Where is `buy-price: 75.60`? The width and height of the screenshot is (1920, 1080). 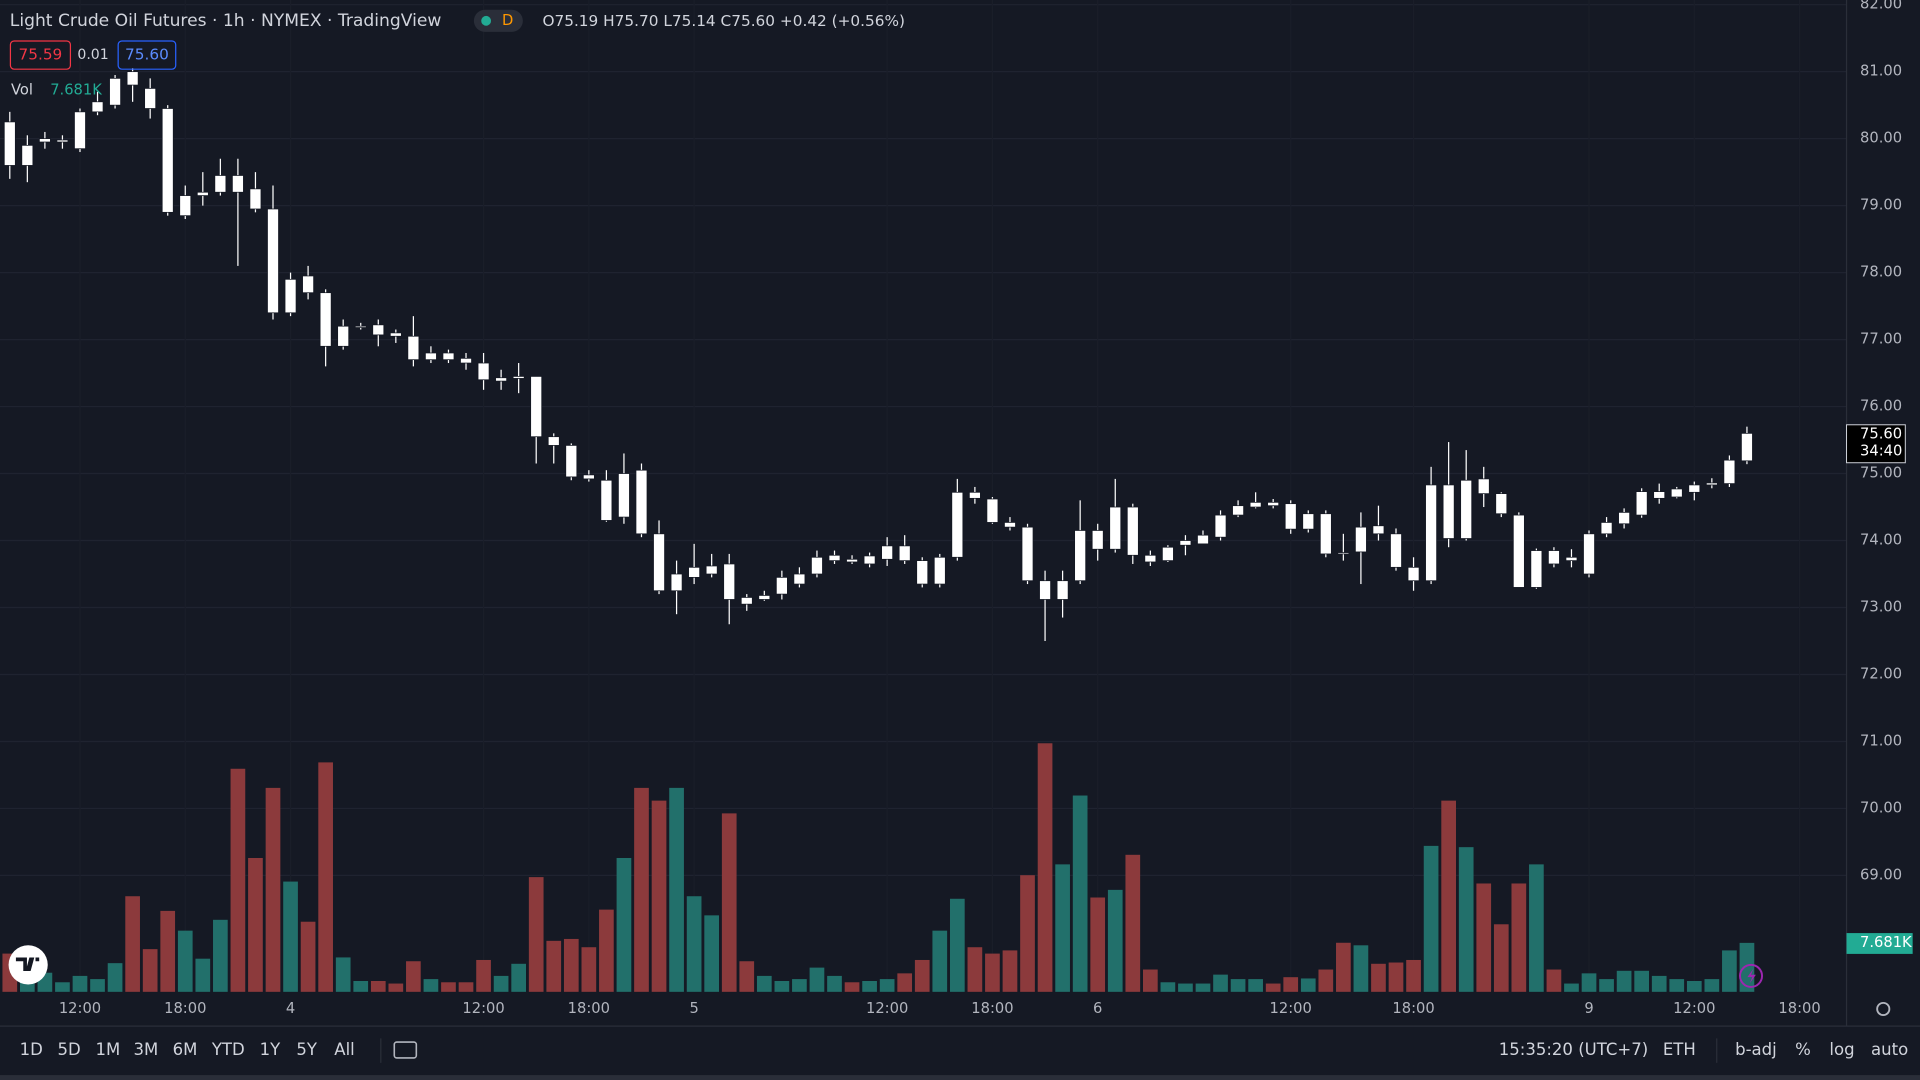
buy-price: 75.60 is located at coordinates (147, 55).